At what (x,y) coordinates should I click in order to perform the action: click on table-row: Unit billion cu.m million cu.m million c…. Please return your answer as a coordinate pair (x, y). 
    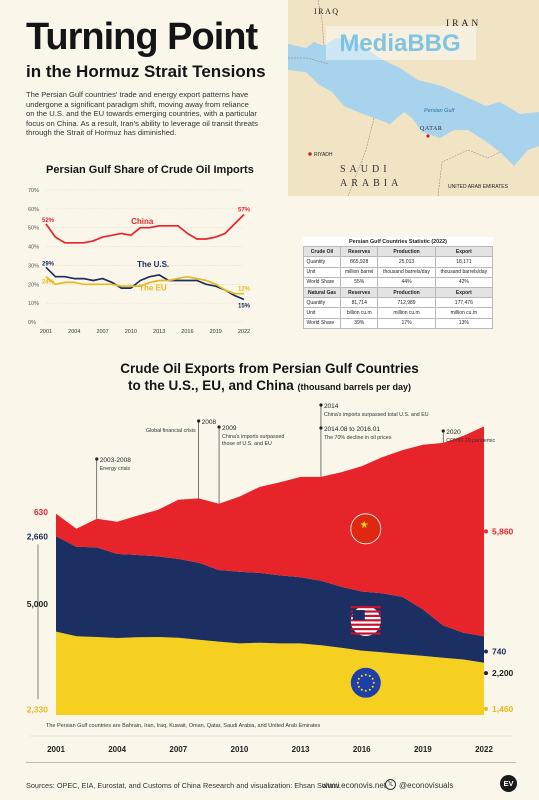
    Looking at the image, I should click on (398, 313).